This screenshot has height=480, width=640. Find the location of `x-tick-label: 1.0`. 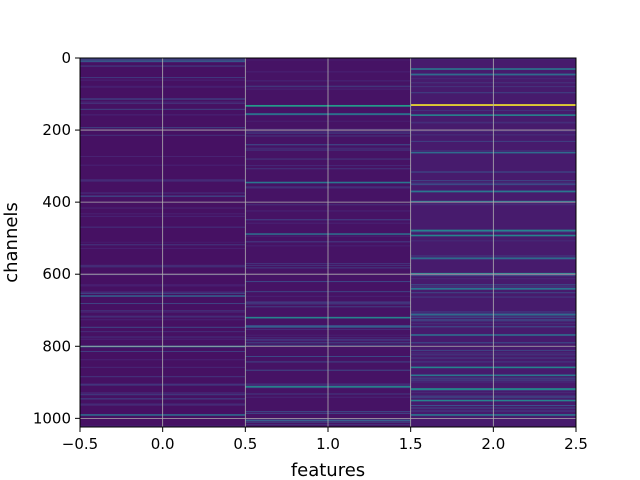

x-tick-label: 1.0 is located at coordinates (328, 444).